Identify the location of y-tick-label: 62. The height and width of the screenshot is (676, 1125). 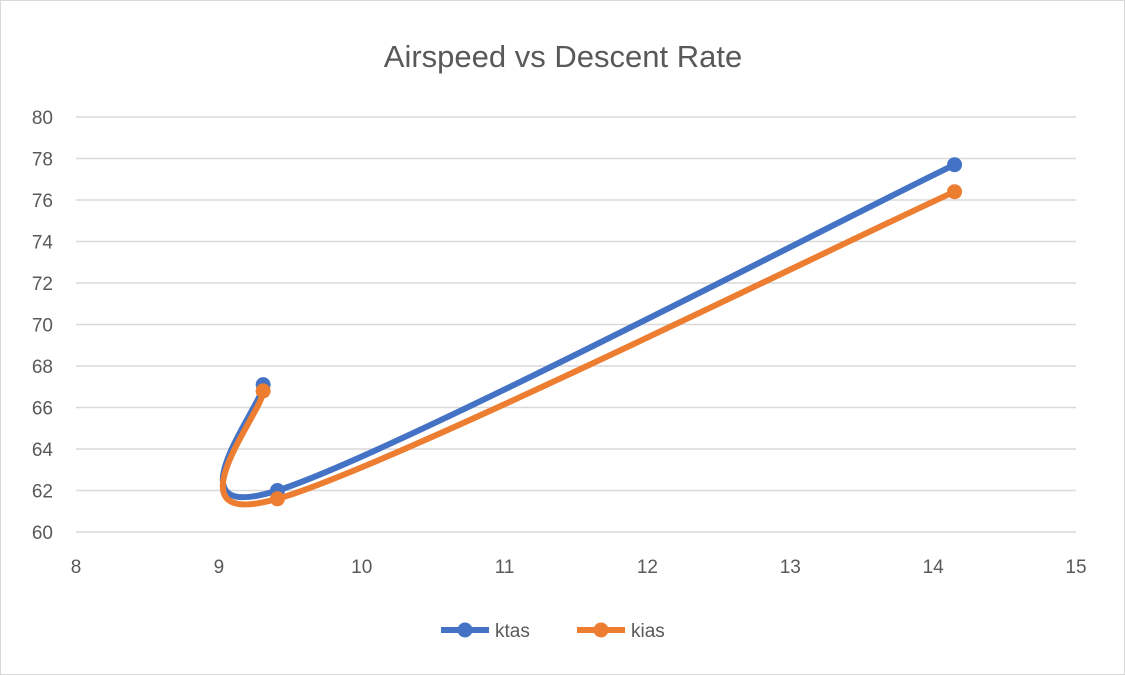
(42, 492).